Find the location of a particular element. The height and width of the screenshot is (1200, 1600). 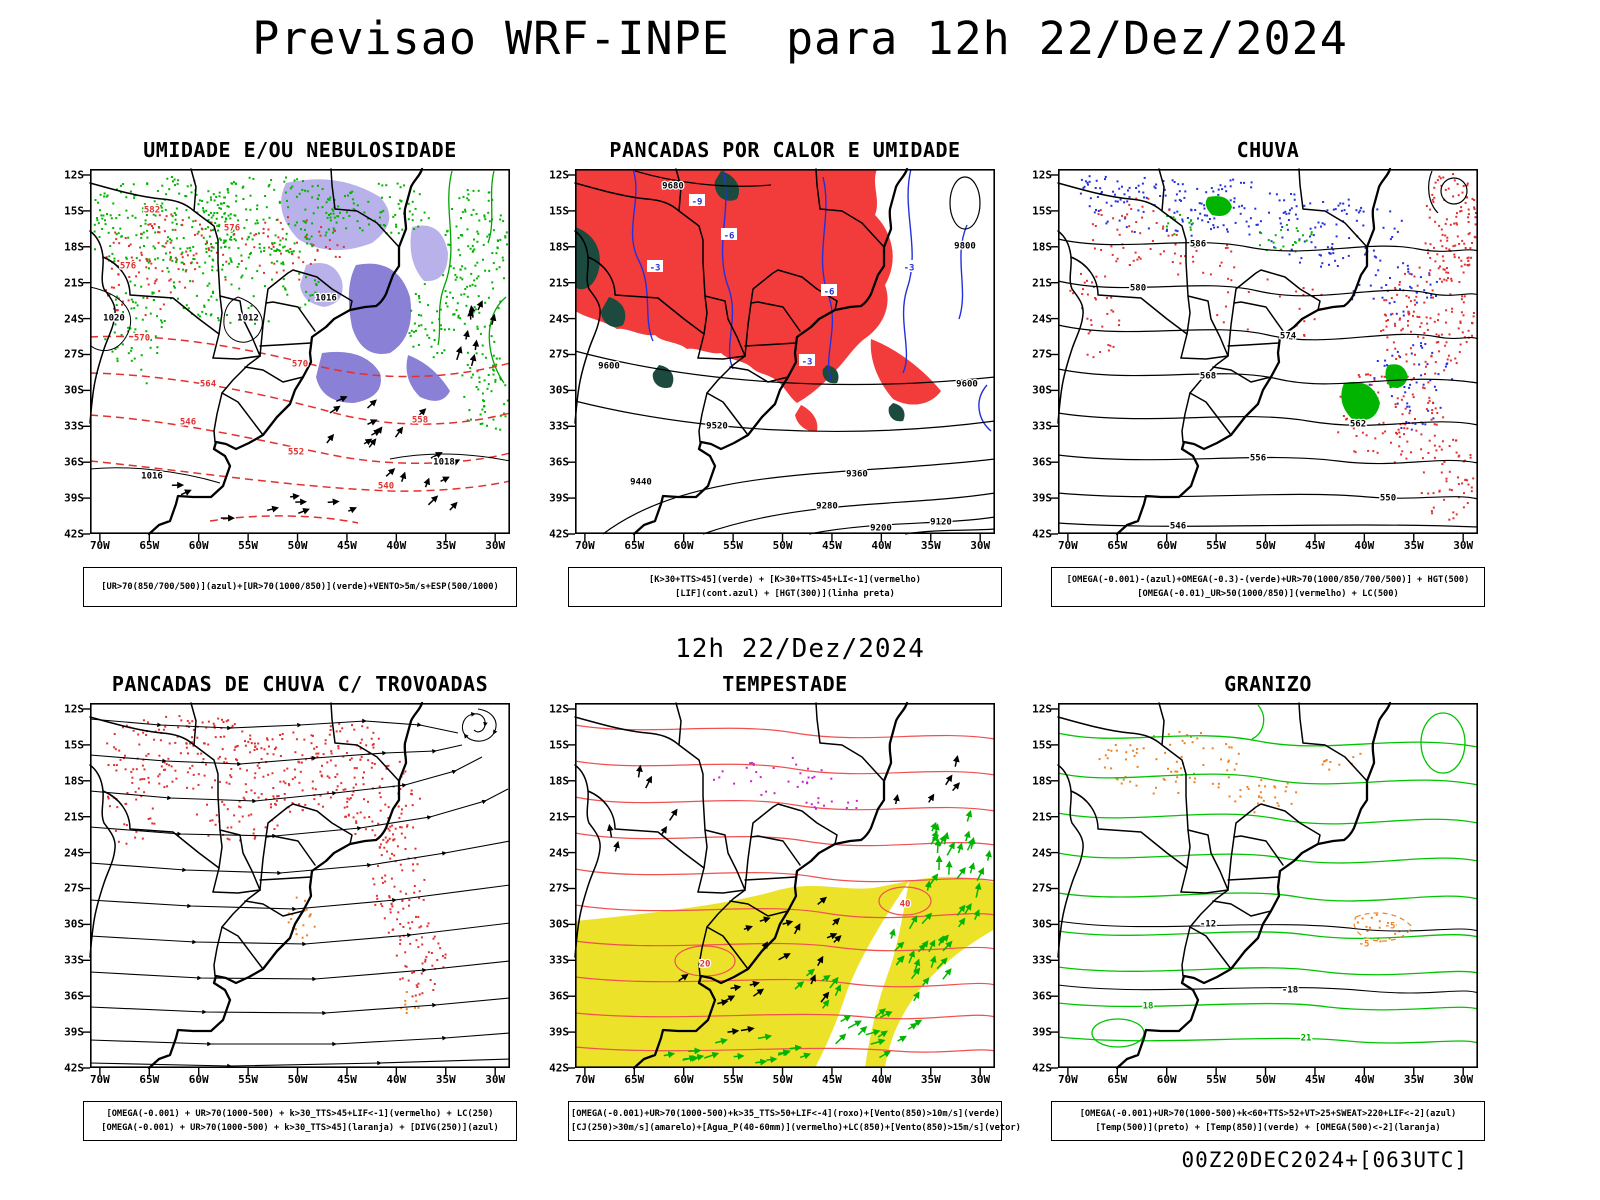

svg-text: 9600 is located at coordinates (967, 385).